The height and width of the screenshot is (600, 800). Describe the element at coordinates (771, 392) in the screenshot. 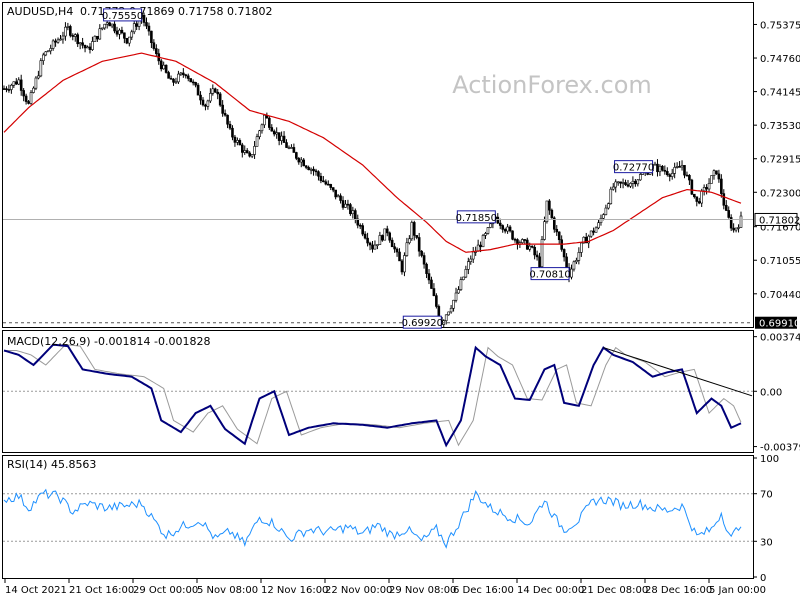

I see `macd-ytick-label: 0.00` at that location.